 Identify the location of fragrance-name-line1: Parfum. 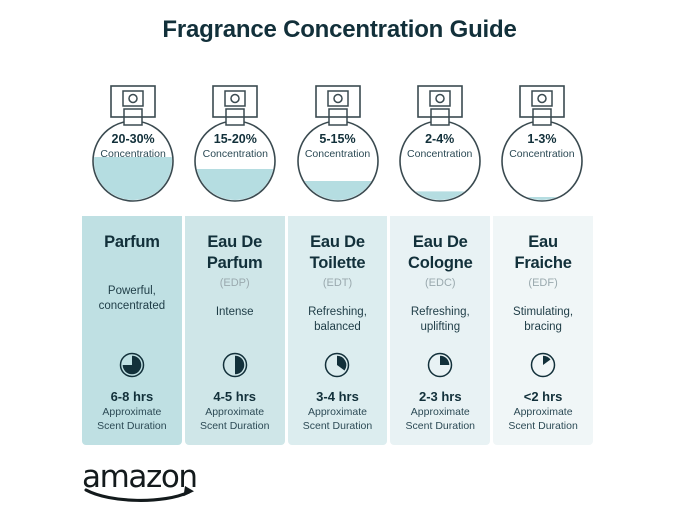
(132, 242).